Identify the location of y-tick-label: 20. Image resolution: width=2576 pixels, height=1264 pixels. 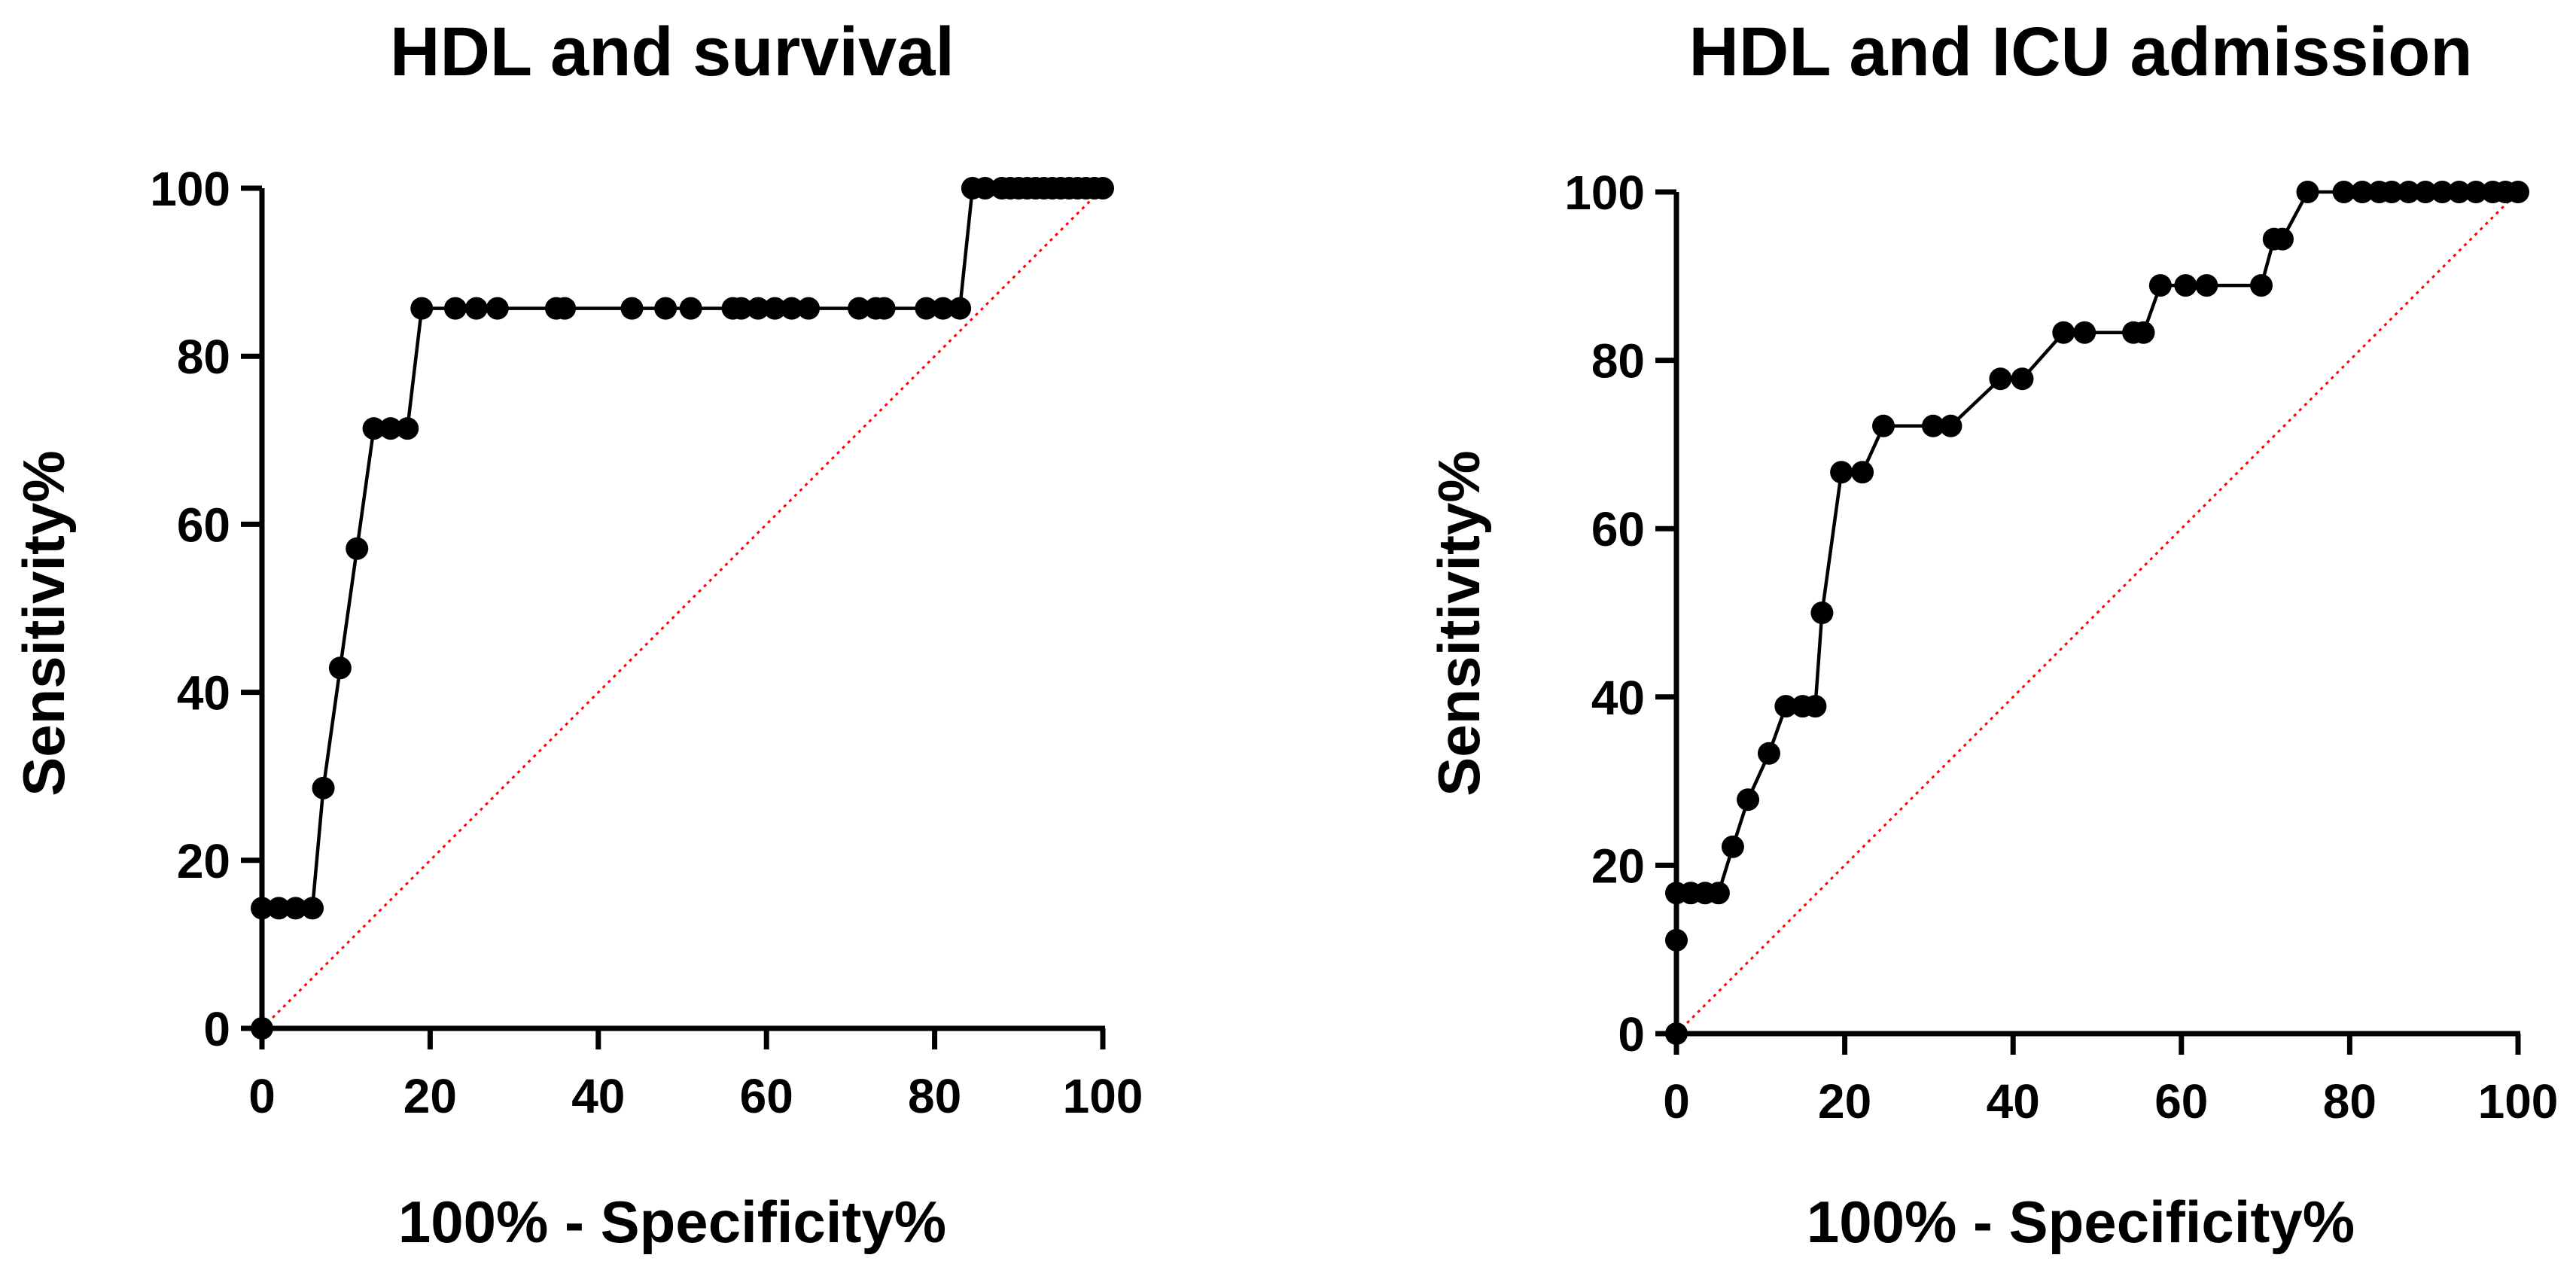
(1618, 866).